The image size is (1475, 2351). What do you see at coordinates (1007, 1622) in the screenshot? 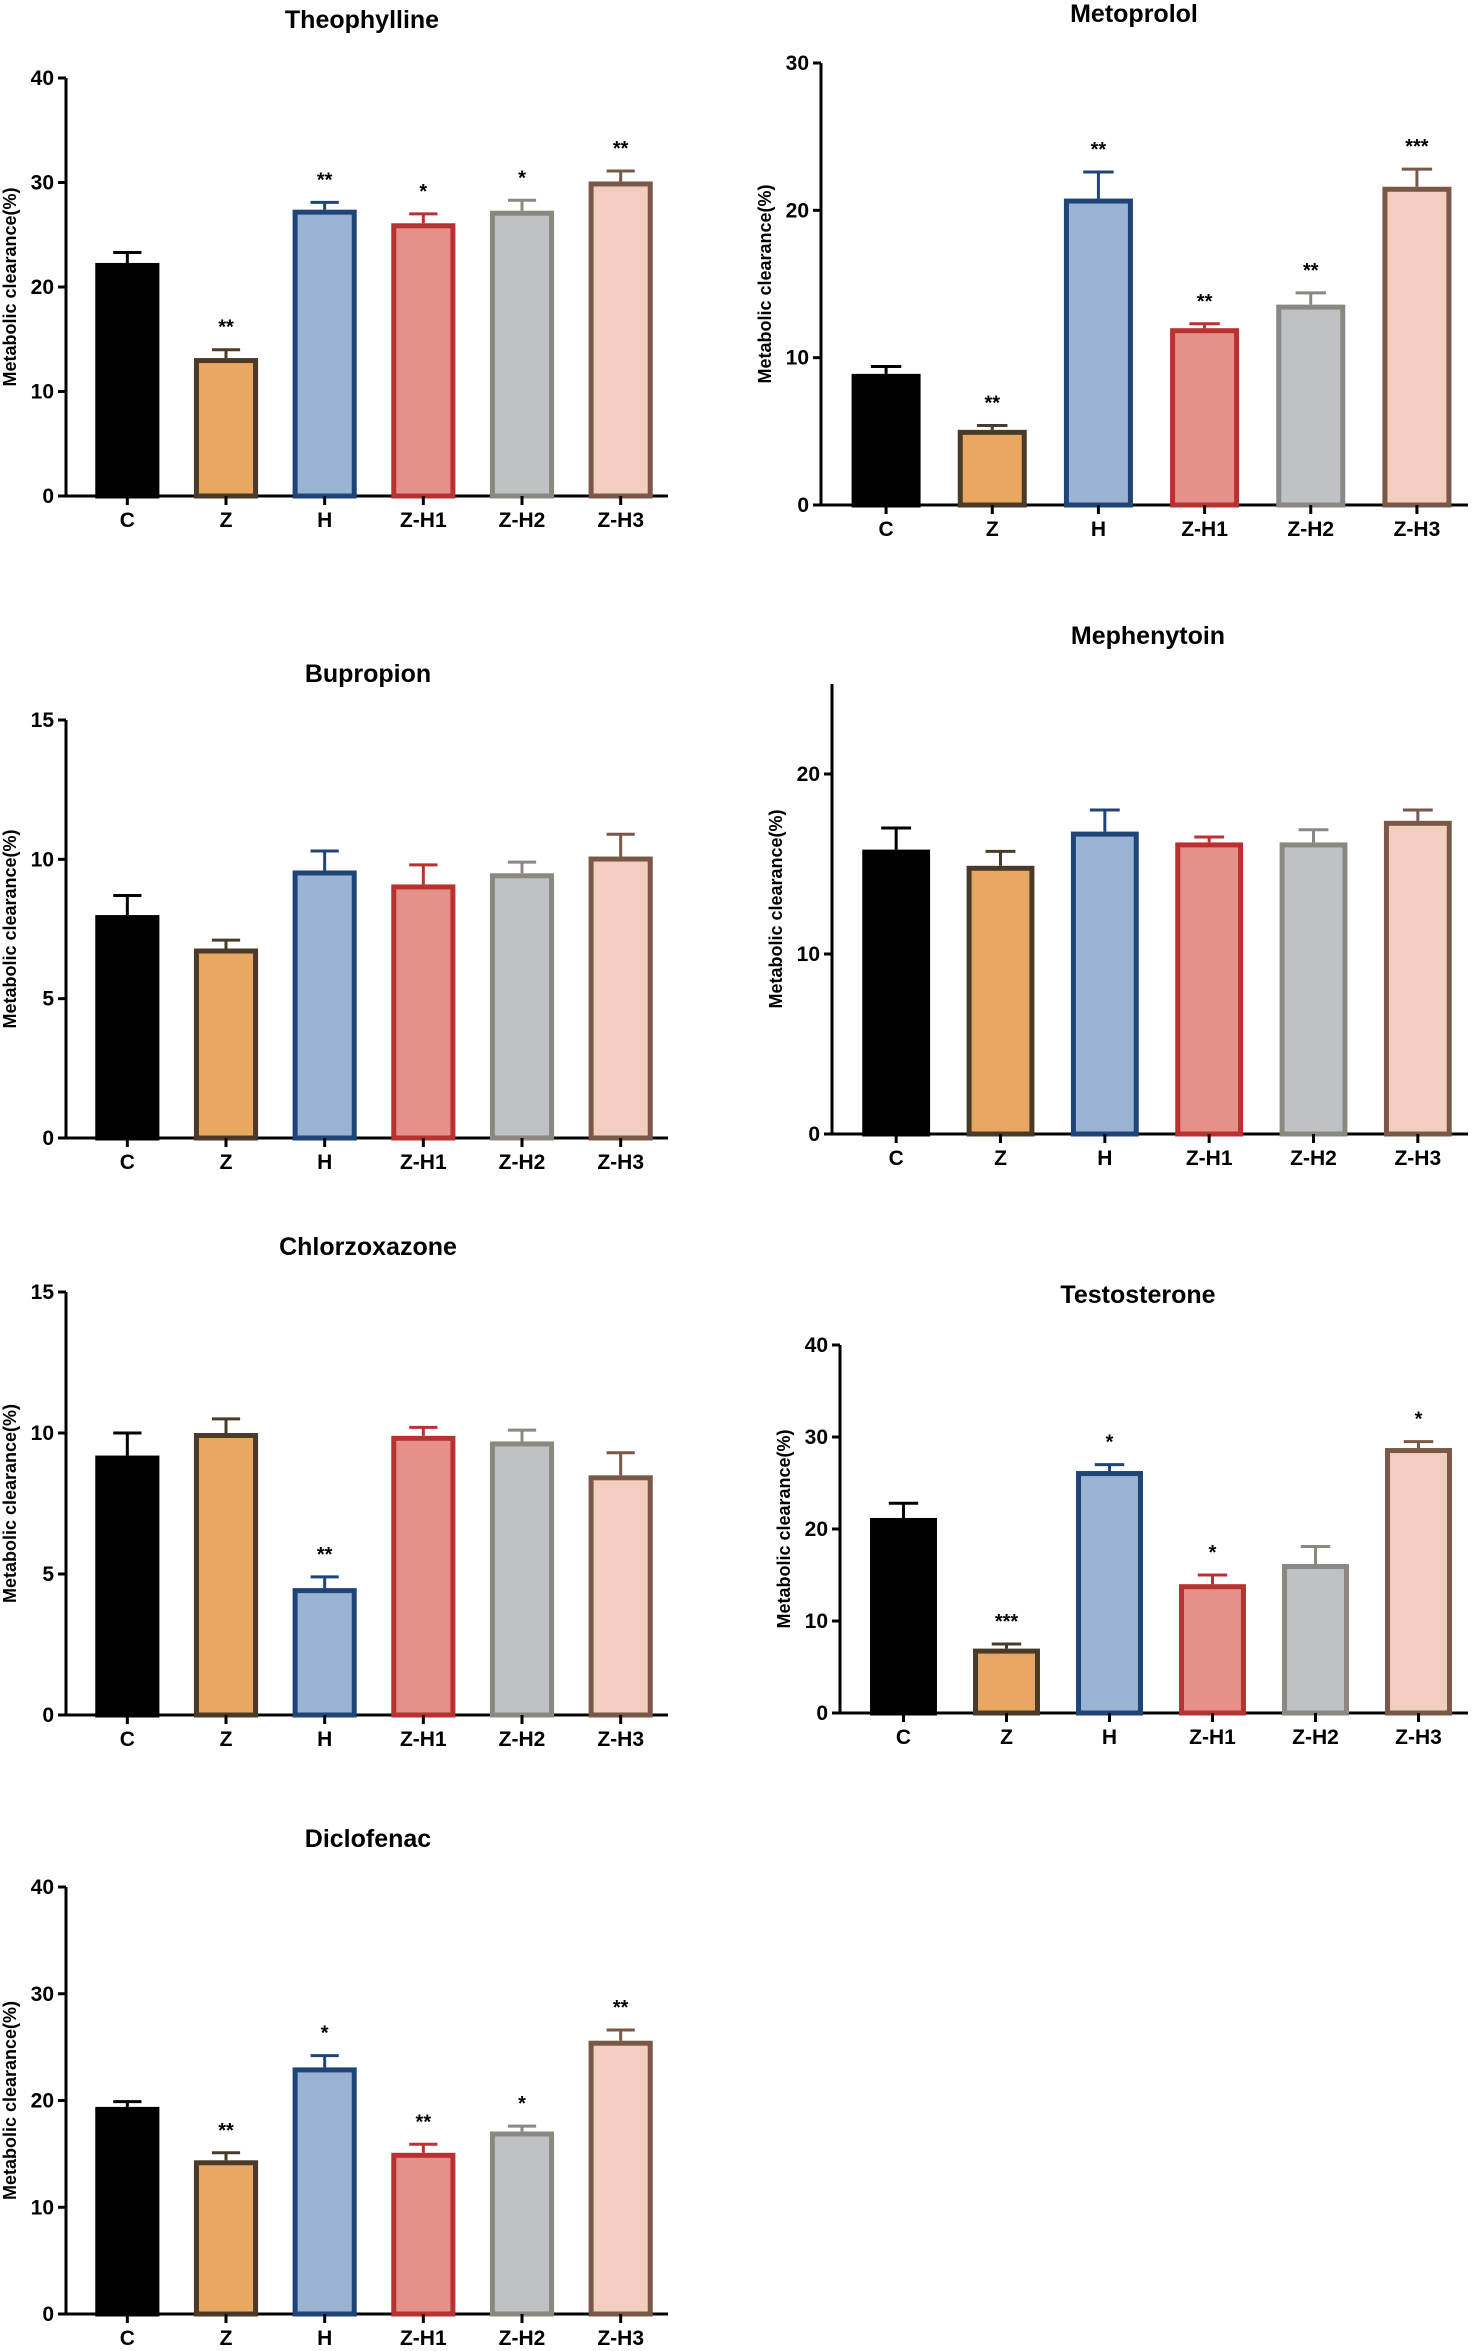
I see `significance-label: ***` at bounding box center [1007, 1622].